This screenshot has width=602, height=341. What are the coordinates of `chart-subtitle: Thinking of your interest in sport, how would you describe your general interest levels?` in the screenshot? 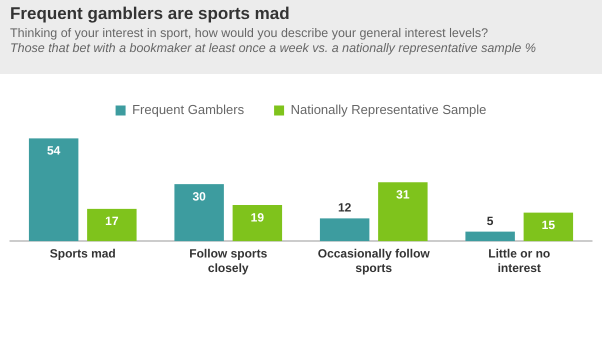 It's located at (250, 33).